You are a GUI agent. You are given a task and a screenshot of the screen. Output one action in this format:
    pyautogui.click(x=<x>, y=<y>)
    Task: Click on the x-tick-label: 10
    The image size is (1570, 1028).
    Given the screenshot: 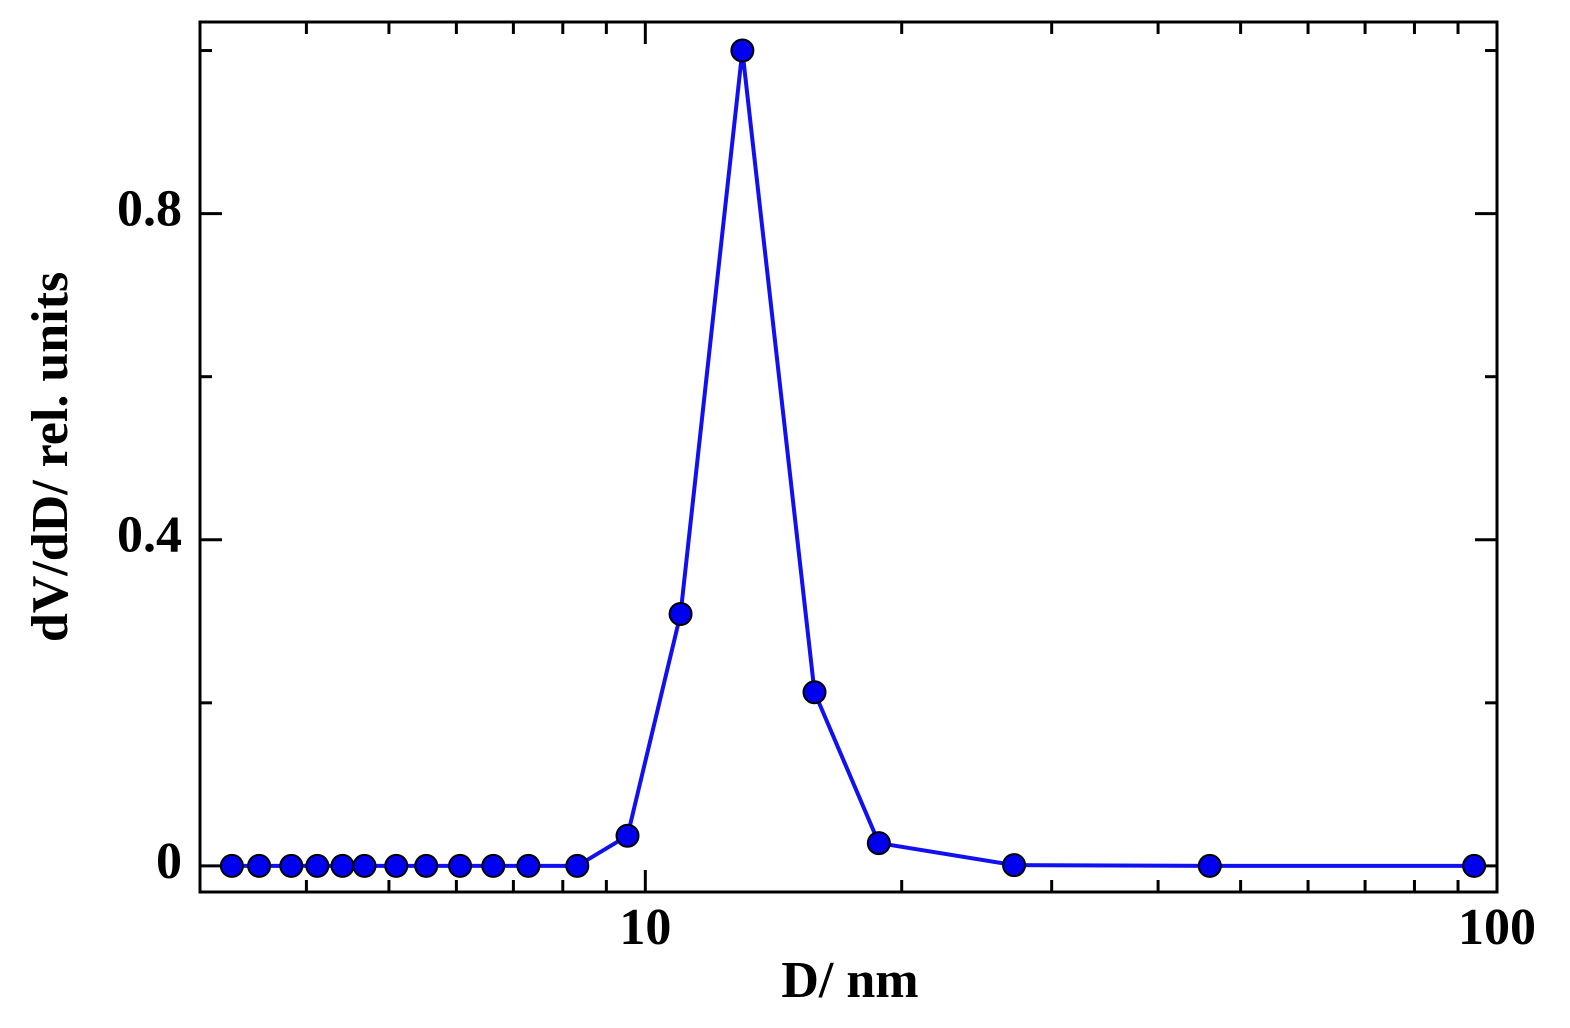 What is the action you would take?
    pyautogui.click(x=645, y=927)
    